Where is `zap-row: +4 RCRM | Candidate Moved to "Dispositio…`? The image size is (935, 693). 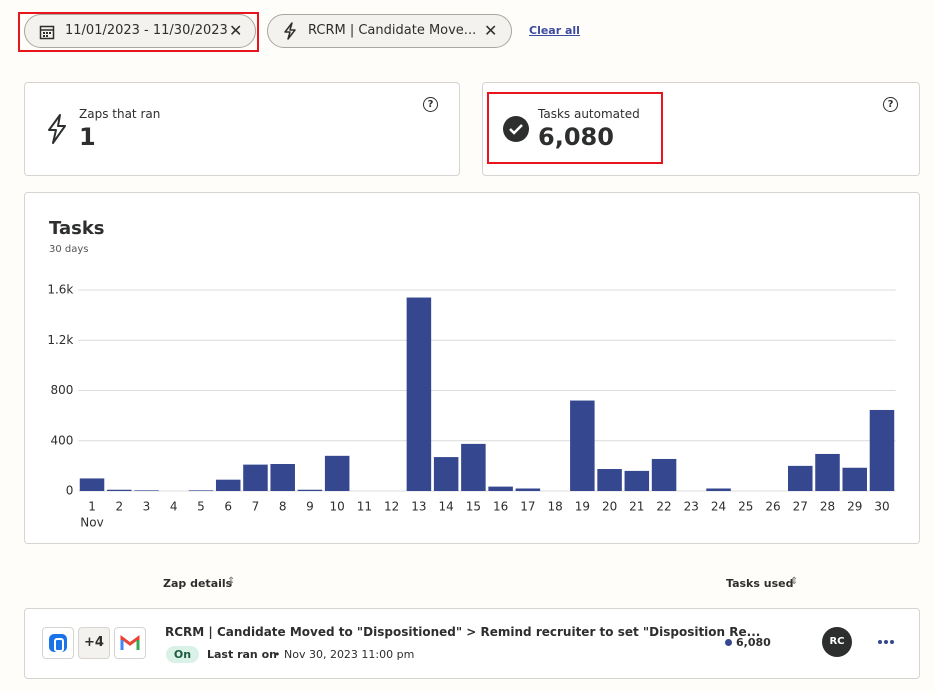 zap-row: +4 RCRM | Candidate Moved to "Dispositio… is located at coordinates (472, 643).